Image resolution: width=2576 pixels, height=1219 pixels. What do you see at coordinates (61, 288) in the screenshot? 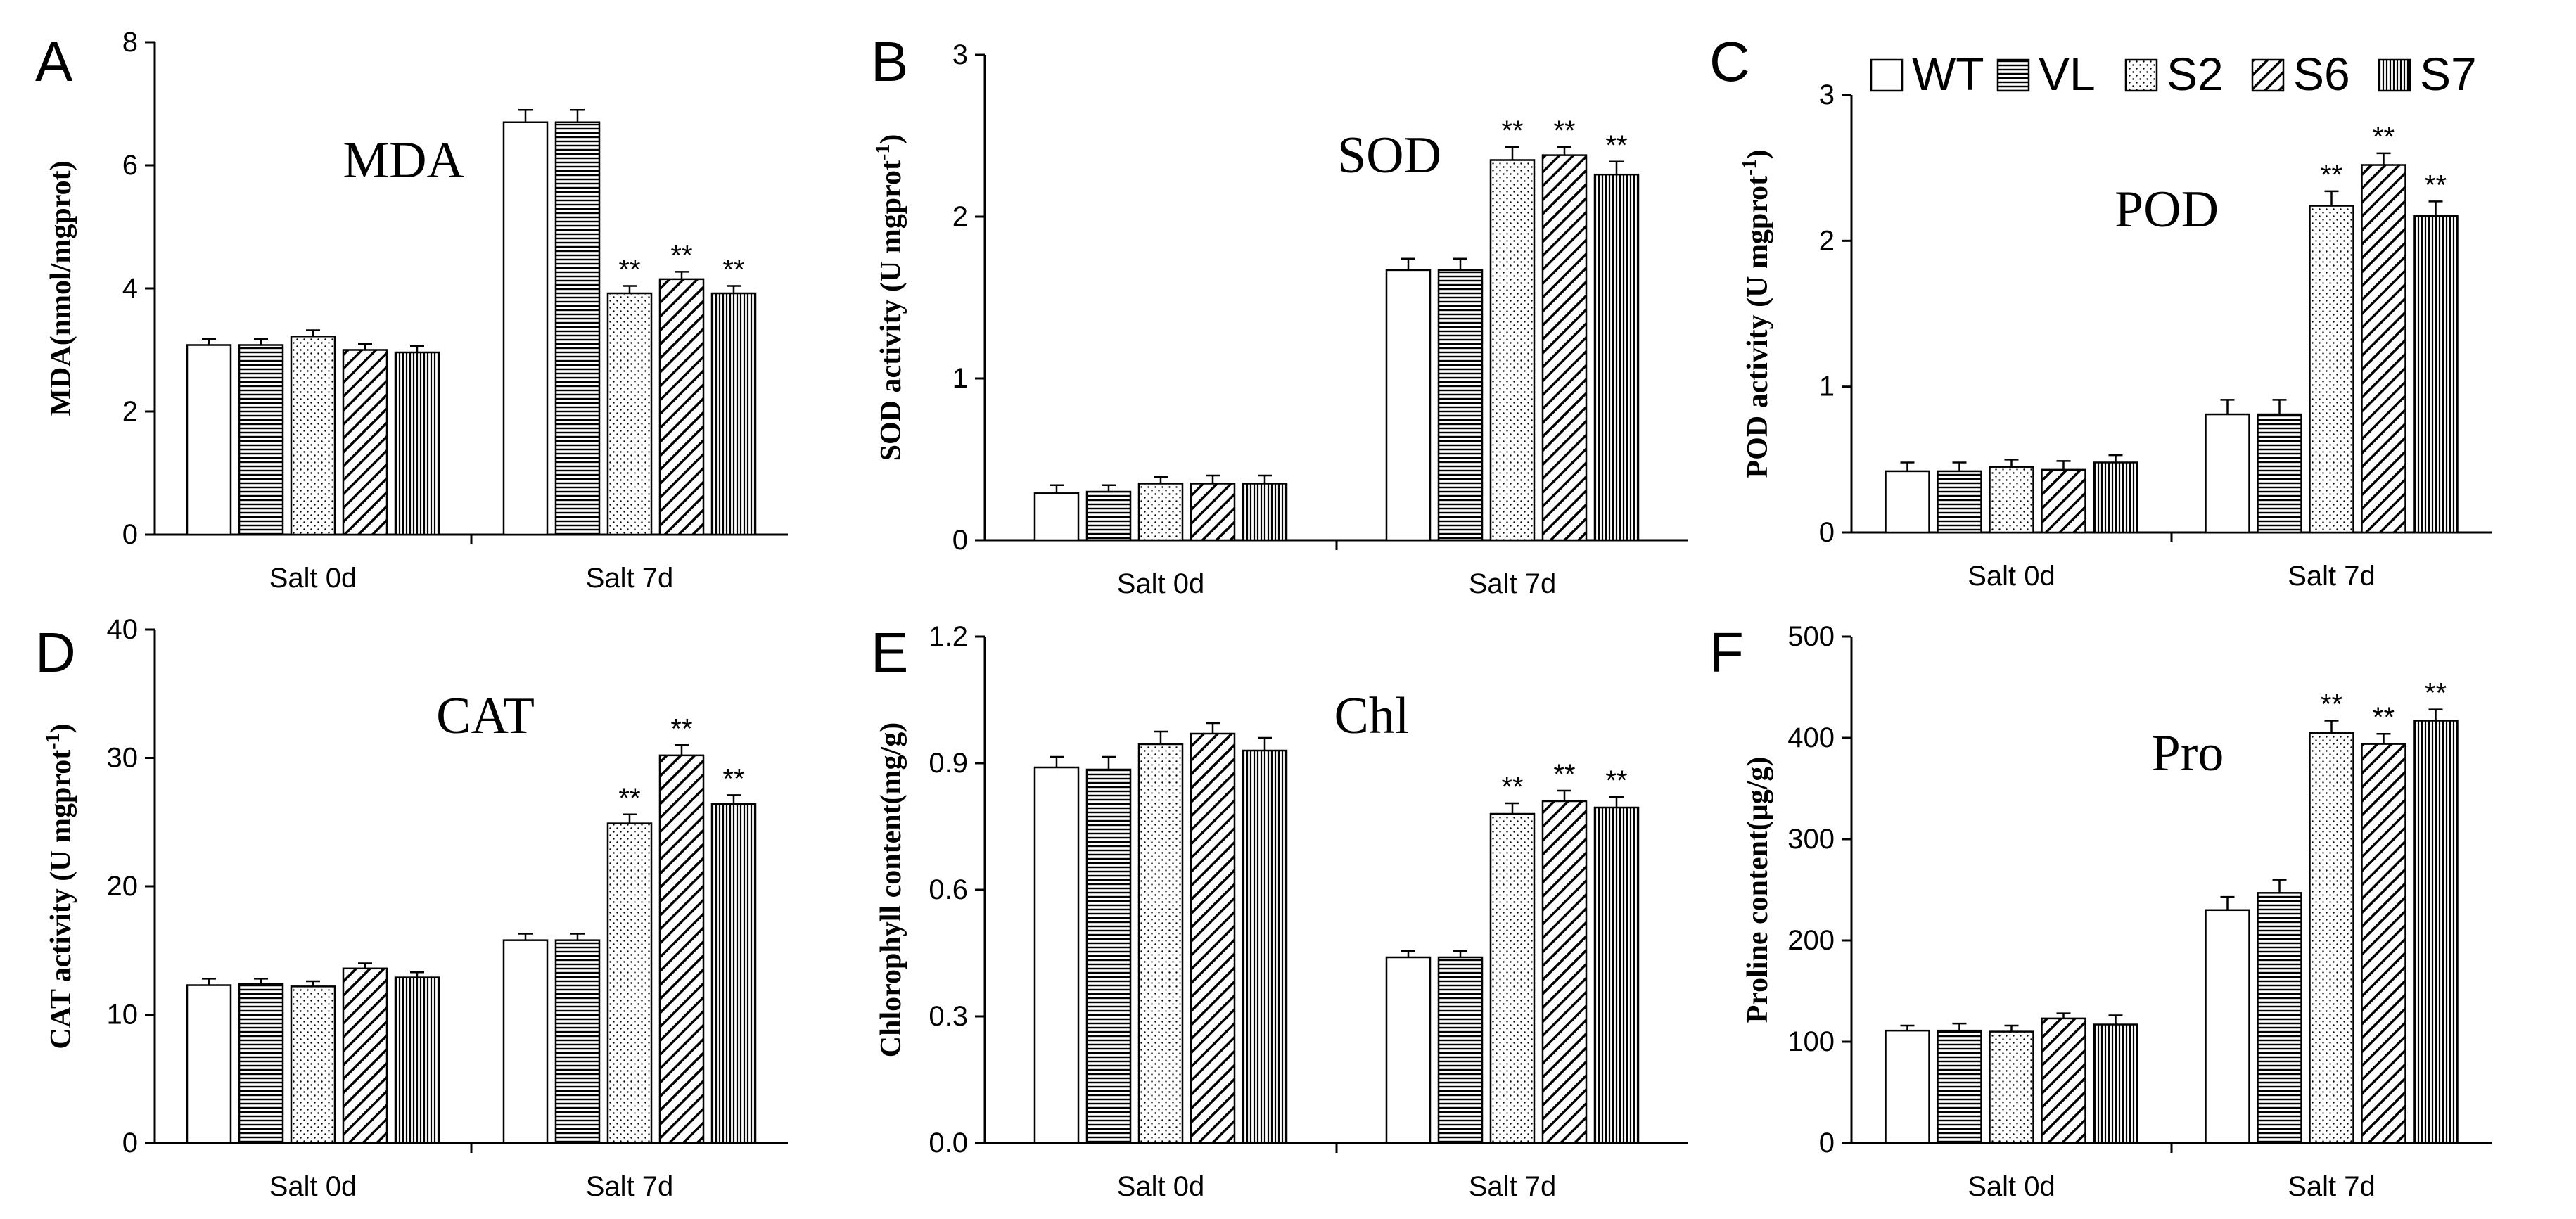
I see `y-axis-label: MDA(nmol/mgprot)` at bounding box center [61, 288].